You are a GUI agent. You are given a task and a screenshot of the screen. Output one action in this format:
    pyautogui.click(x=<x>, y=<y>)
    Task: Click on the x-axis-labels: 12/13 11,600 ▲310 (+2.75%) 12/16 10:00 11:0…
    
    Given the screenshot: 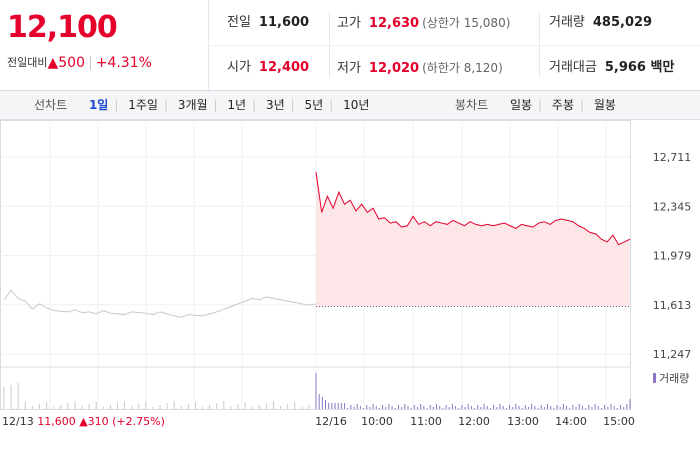 What is the action you would take?
    pyautogui.click(x=318, y=421)
    